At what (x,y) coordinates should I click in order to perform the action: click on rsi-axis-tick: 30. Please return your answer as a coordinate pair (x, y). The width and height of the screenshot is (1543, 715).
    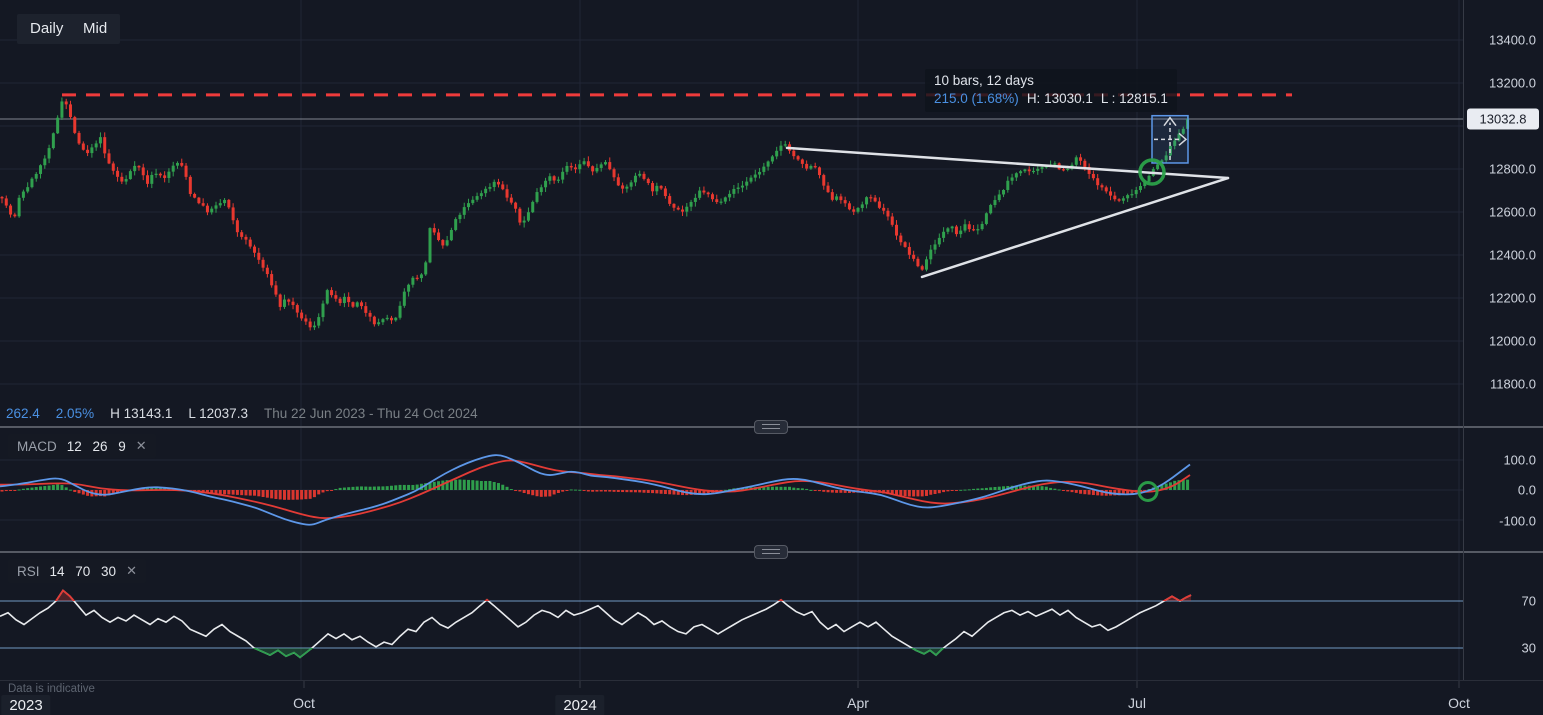
    Looking at the image, I should click on (1528, 648).